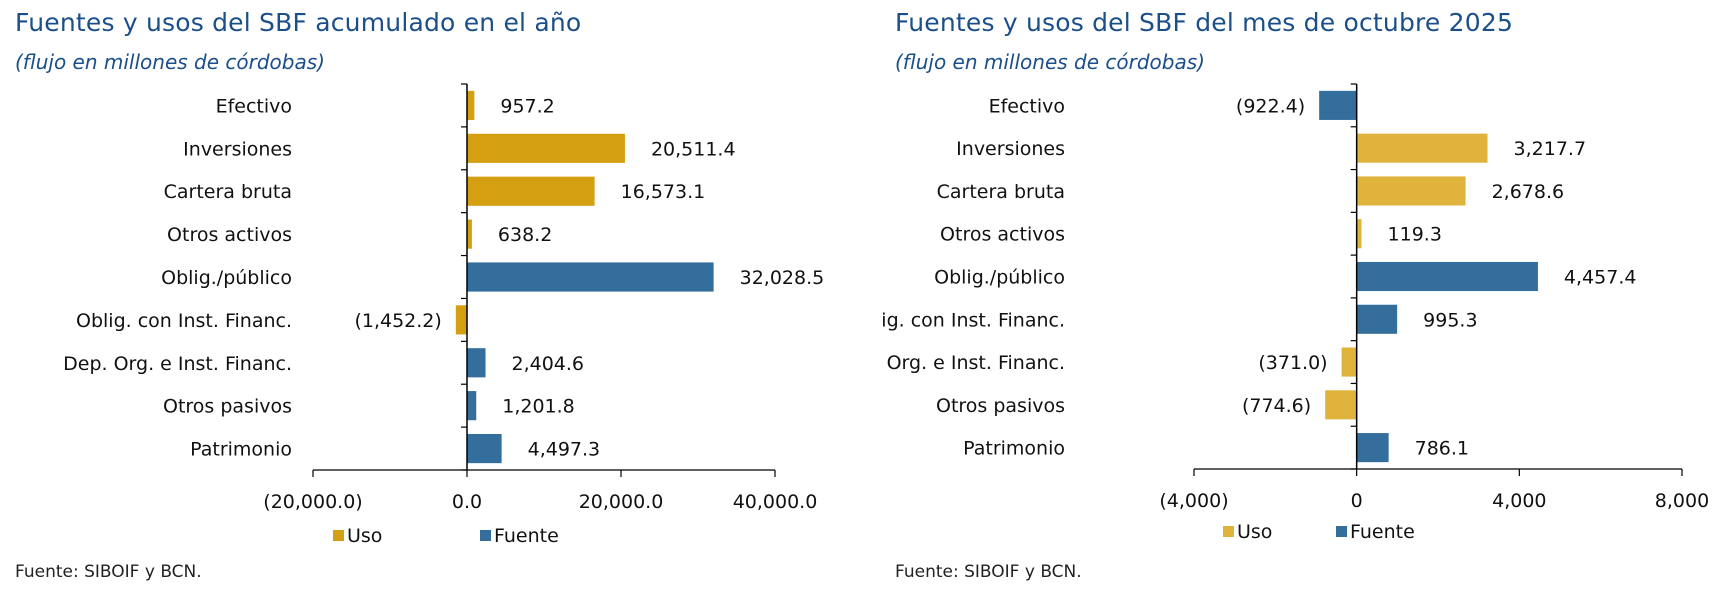 The width and height of the screenshot is (1727, 597). Describe the element at coordinates (782, 278) in the screenshot. I see `value-label: 32,028.5` at that location.